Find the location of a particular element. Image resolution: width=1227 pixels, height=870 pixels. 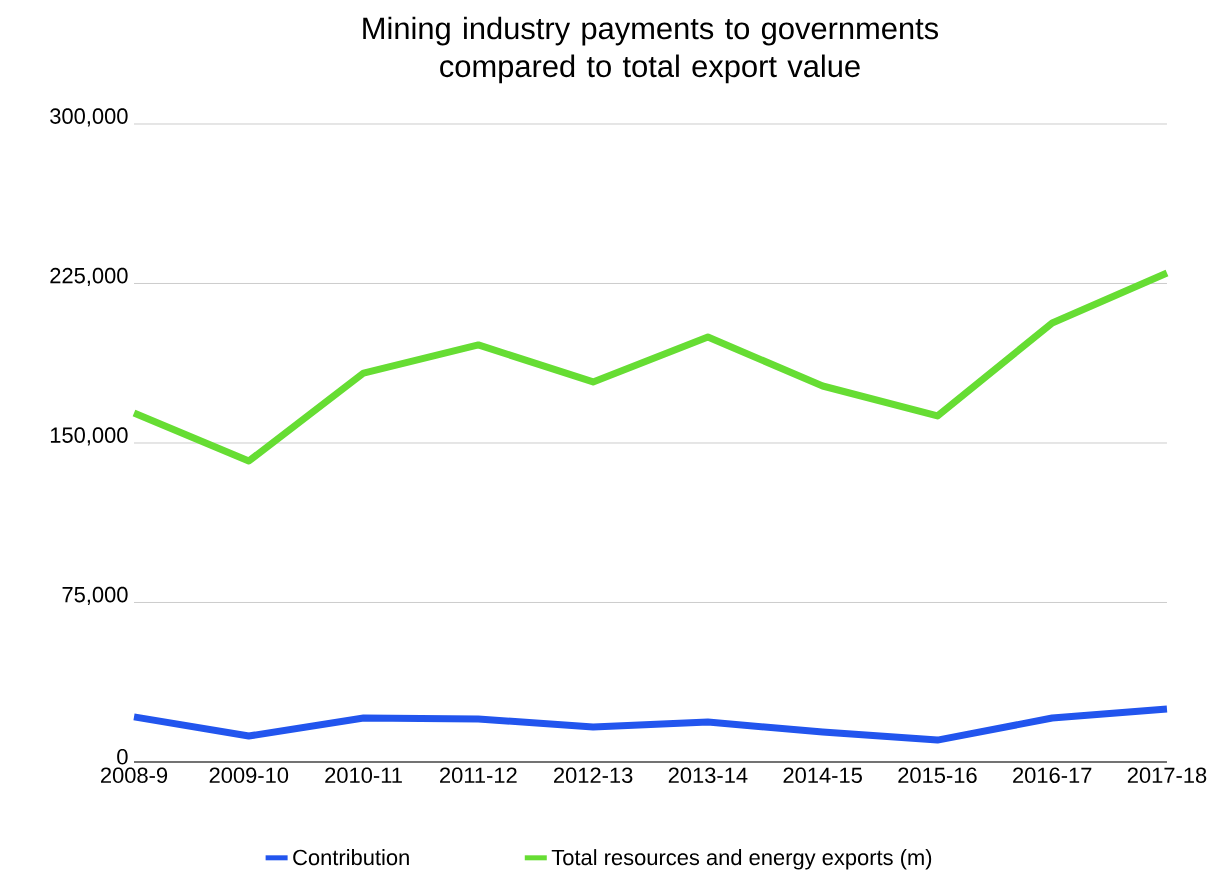

y-tick-label: 300,000 is located at coordinates (89, 117).